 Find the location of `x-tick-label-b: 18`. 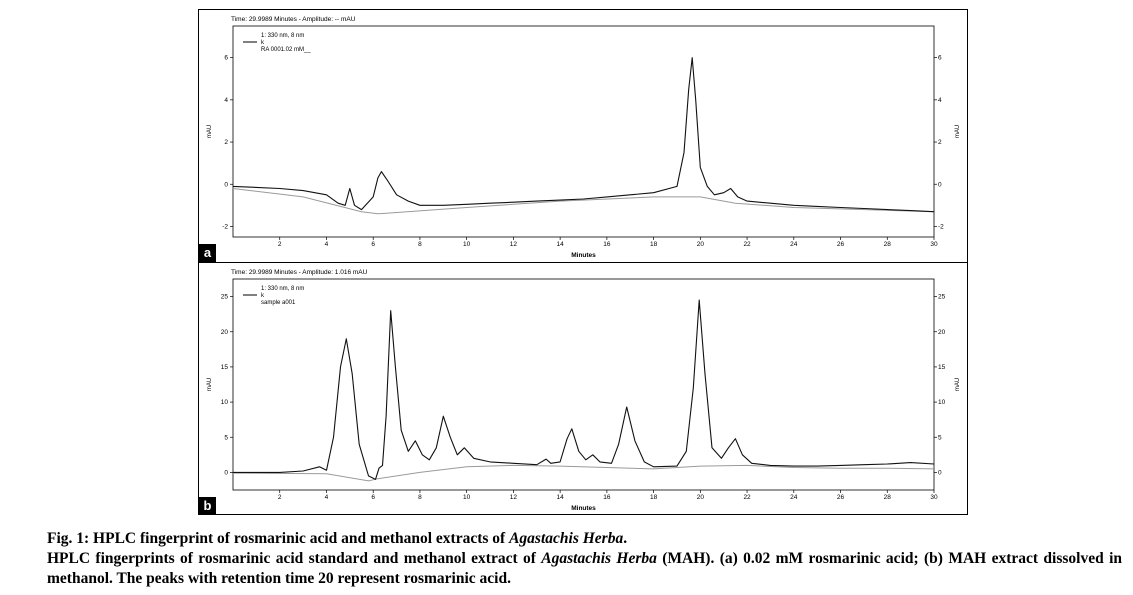

x-tick-label-b: 18 is located at coordinates (654, 497).